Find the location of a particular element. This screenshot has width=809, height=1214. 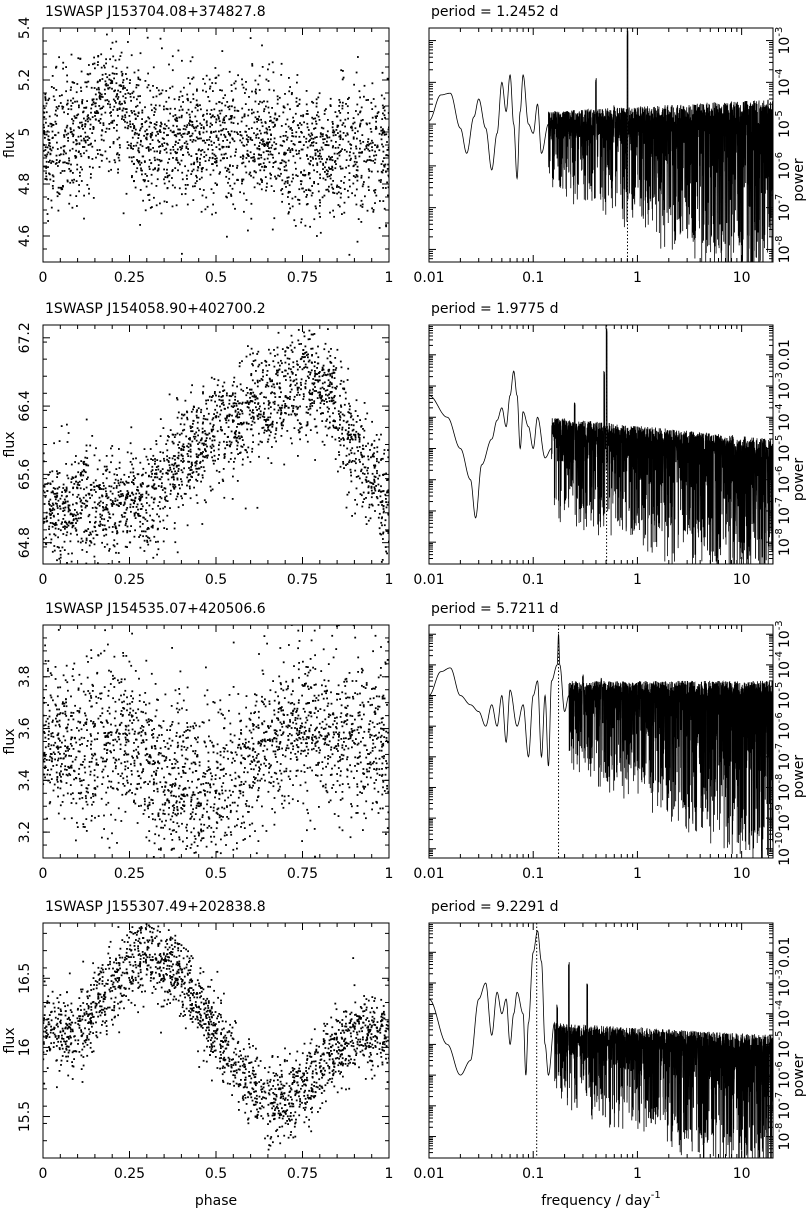

y-tick-label: 10-7 is located at coordinates (783, 208).